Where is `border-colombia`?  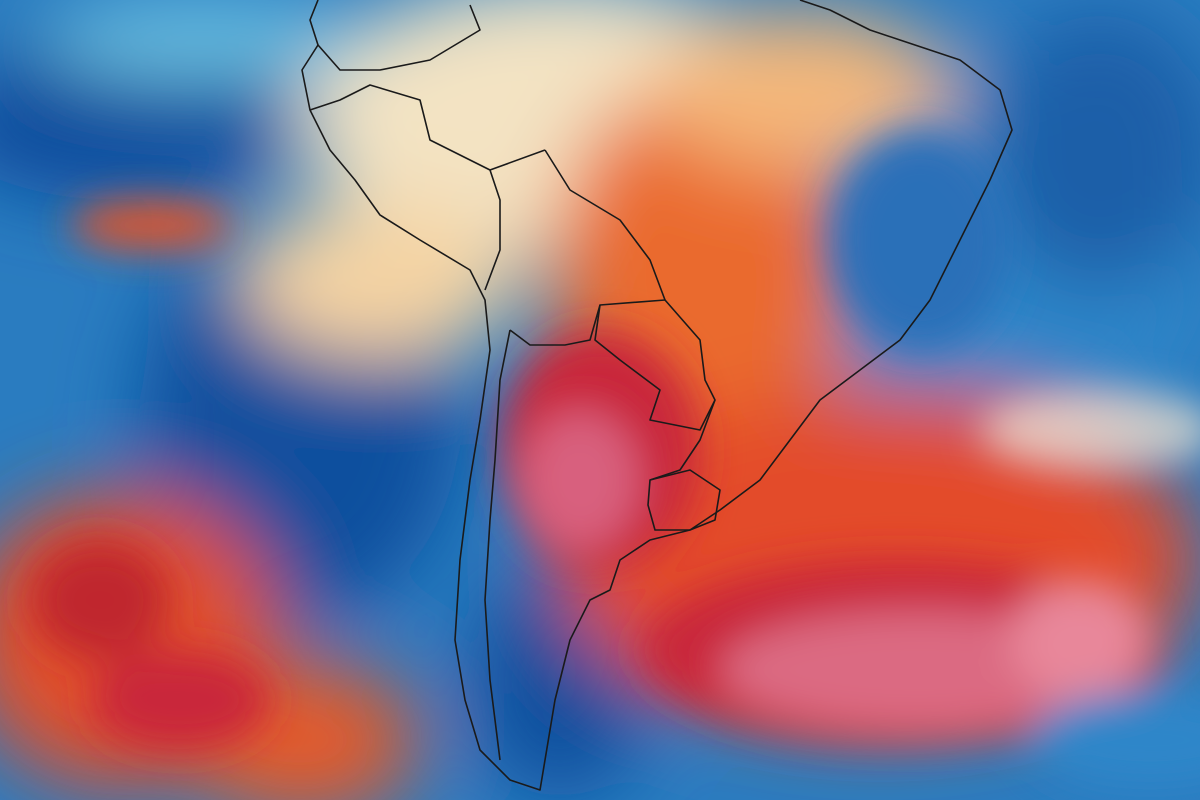 border-colombia is located at coordinates (399, 37).